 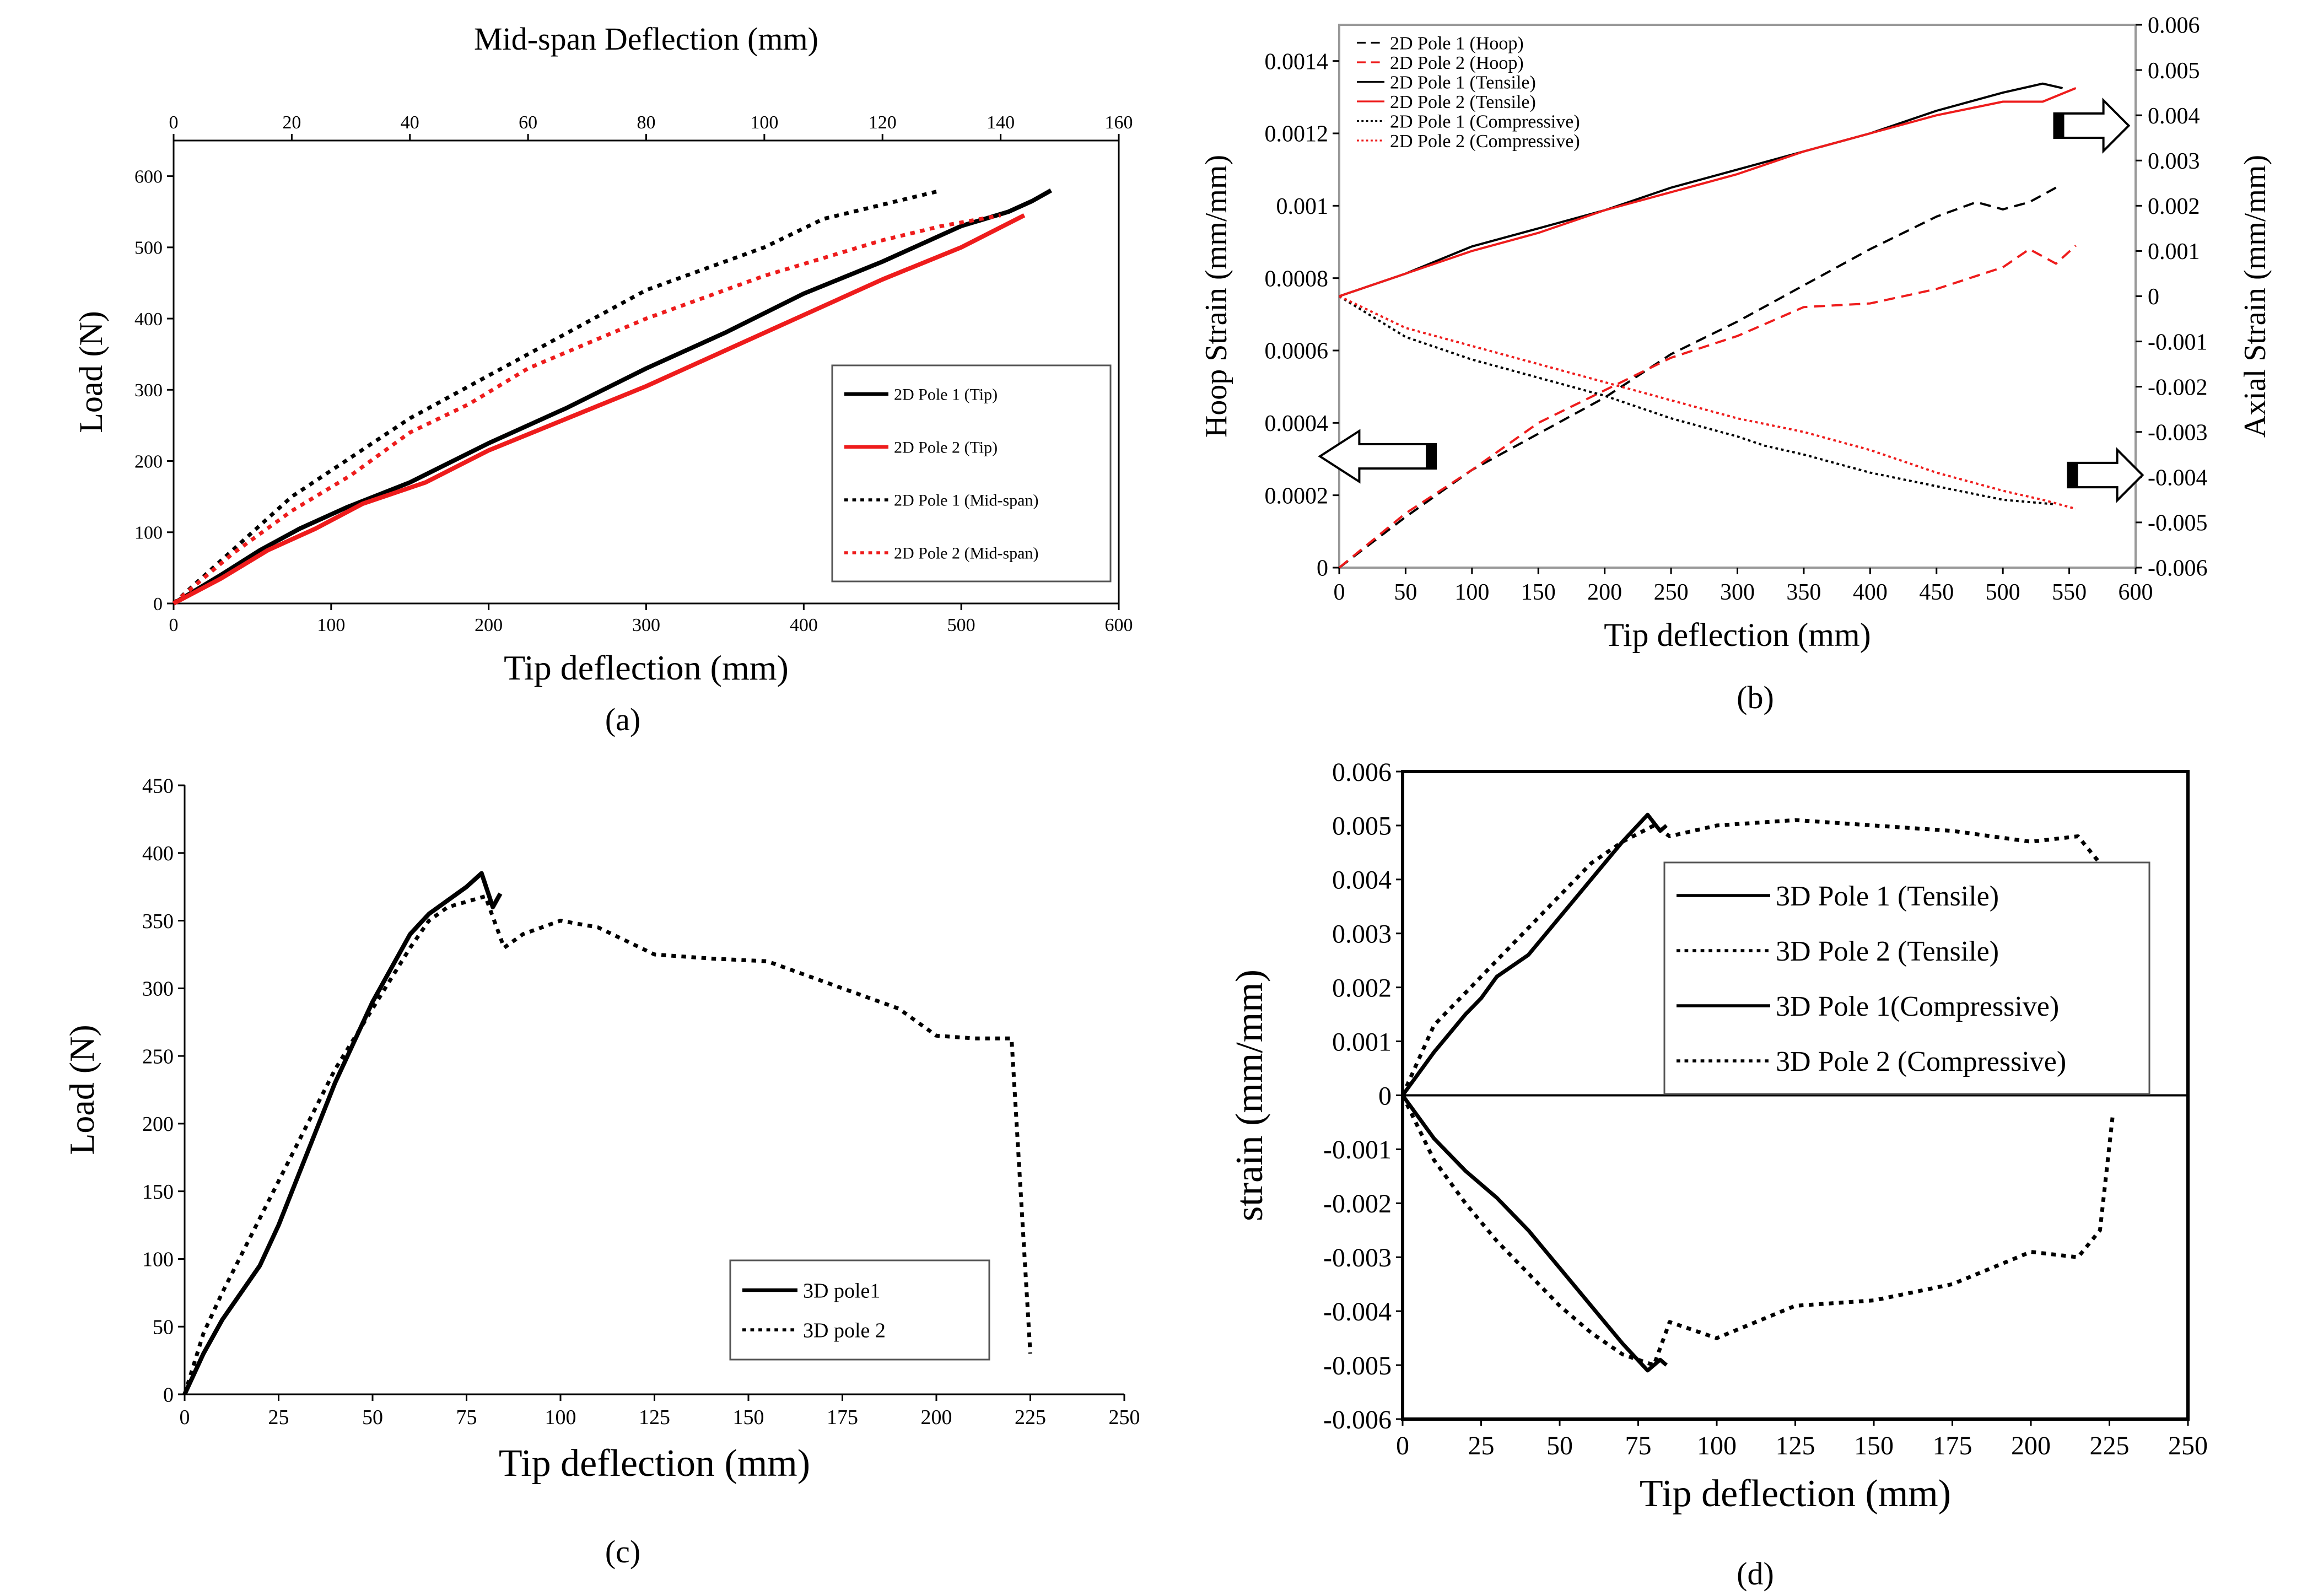 What do you see at coordinates (1887, 951) in the screenshot?
I see `chart-d-legend-label: 3D Pole 2 (Tensile)` at bounding box center [1887, 951].